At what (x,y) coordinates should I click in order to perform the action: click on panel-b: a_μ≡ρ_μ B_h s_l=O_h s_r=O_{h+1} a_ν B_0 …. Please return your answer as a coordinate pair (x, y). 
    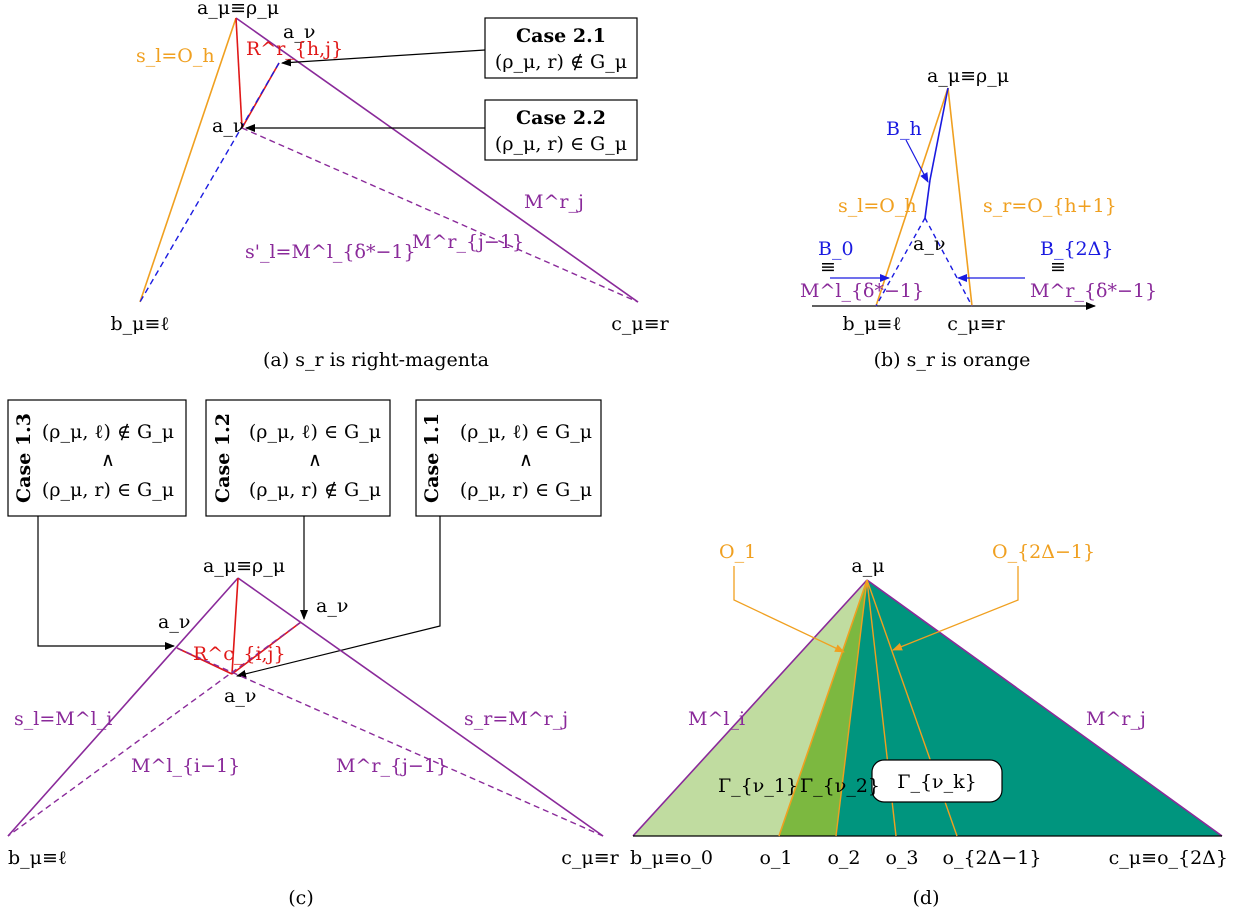
    Looking at the image, I should click on (978, 218).